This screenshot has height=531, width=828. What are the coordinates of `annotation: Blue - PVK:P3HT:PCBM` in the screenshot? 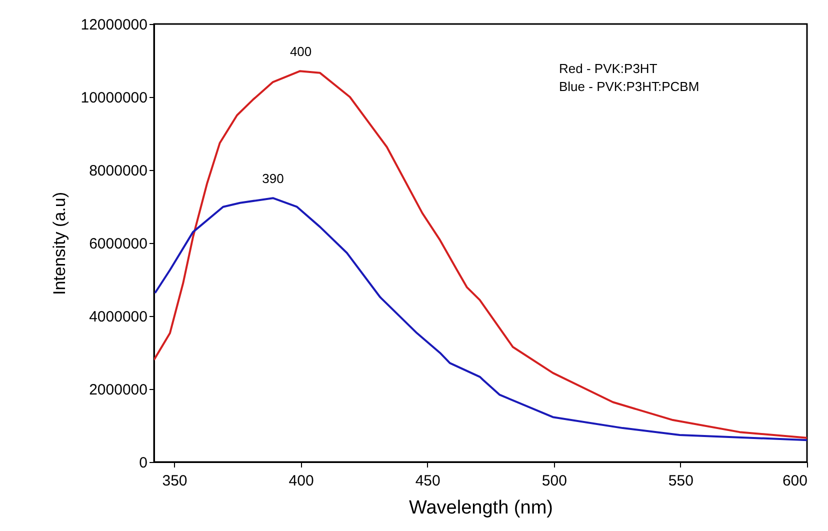 It's located at (629, 86).